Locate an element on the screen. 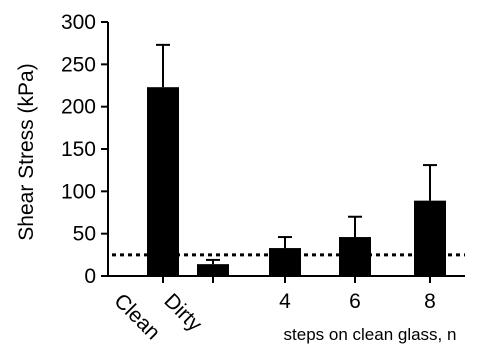 This screenshot has height=348, width=479. y-tick-label: 200 is located at coordinates (78, 107).